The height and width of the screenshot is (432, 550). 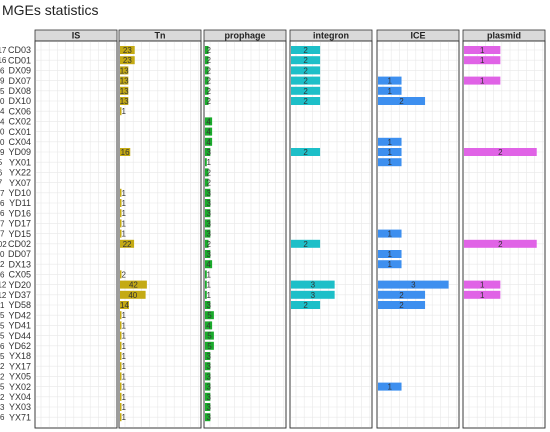 I want to click on bar-Tn-CD02, so click(x=127, y=243).